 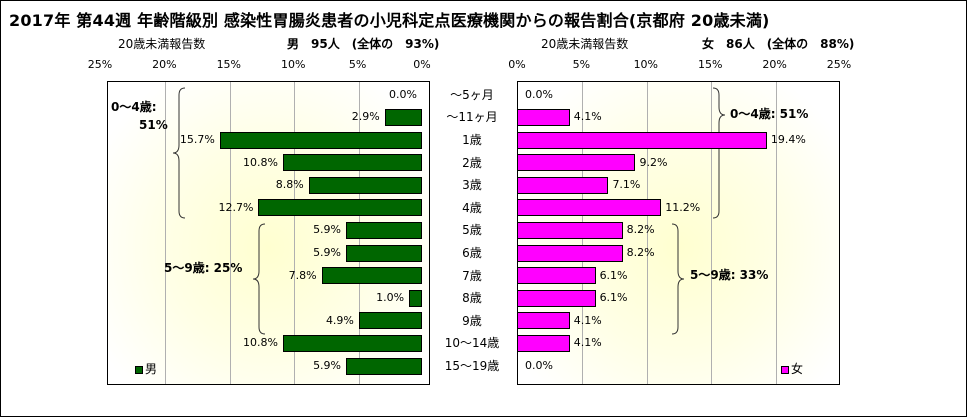 What do you see at coordinates (472, 298) in the screenshot?
I see `category-label: 8歳` at bounding box center [472, 298].